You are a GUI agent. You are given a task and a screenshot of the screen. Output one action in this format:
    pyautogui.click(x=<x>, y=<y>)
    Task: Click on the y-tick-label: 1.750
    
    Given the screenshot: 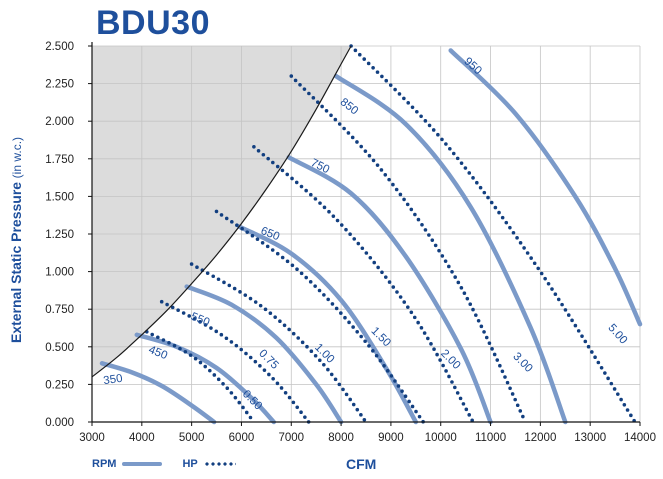 What is the action you would take?
    pyautogui.click(x=59, y=160)
    